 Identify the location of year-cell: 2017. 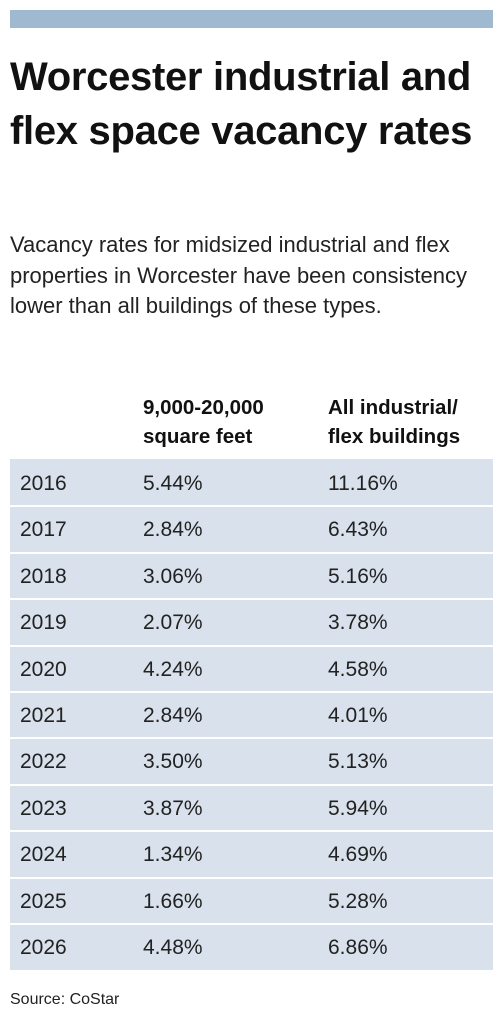
(43, 530).